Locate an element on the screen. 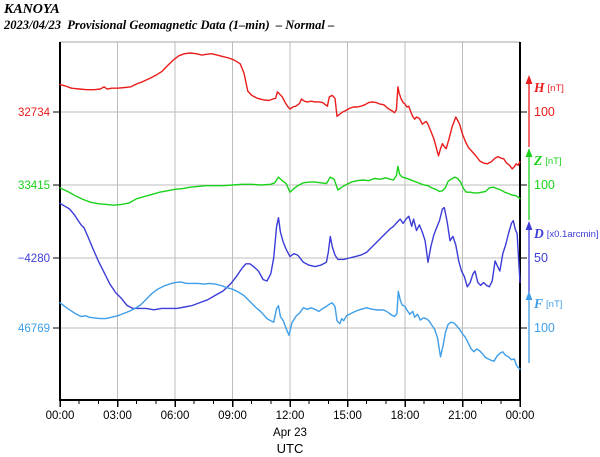  F-scale-value-label: 100 is located at coordinates (544, 328).